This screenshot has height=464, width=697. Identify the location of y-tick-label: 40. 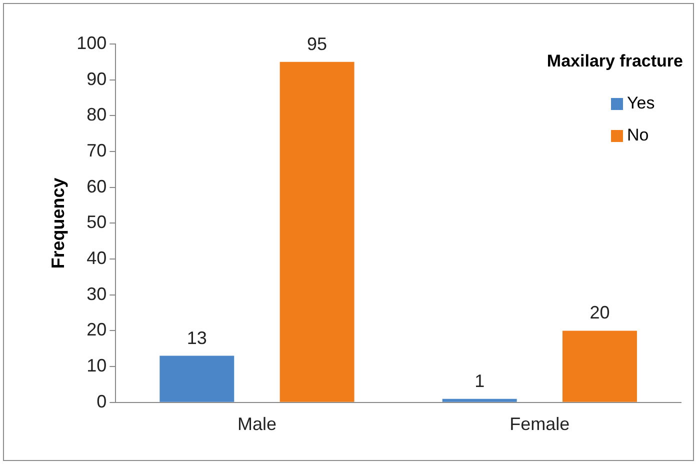
(96, 258).